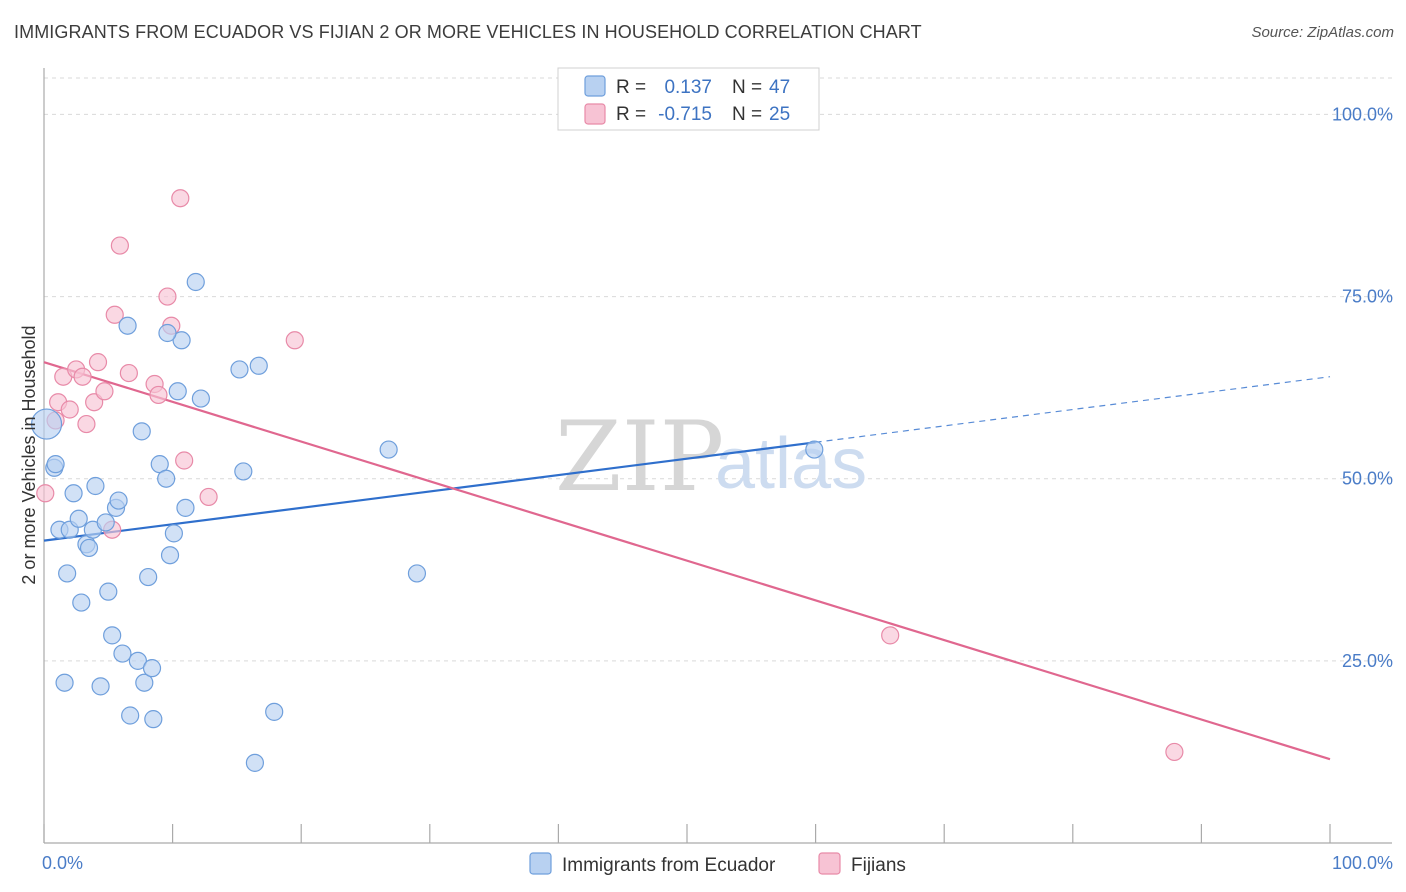  What do you see at coordinates (540, 863) in the screenshot?
I see `series-swatch-ecuador` at bounding box center [540, 863].